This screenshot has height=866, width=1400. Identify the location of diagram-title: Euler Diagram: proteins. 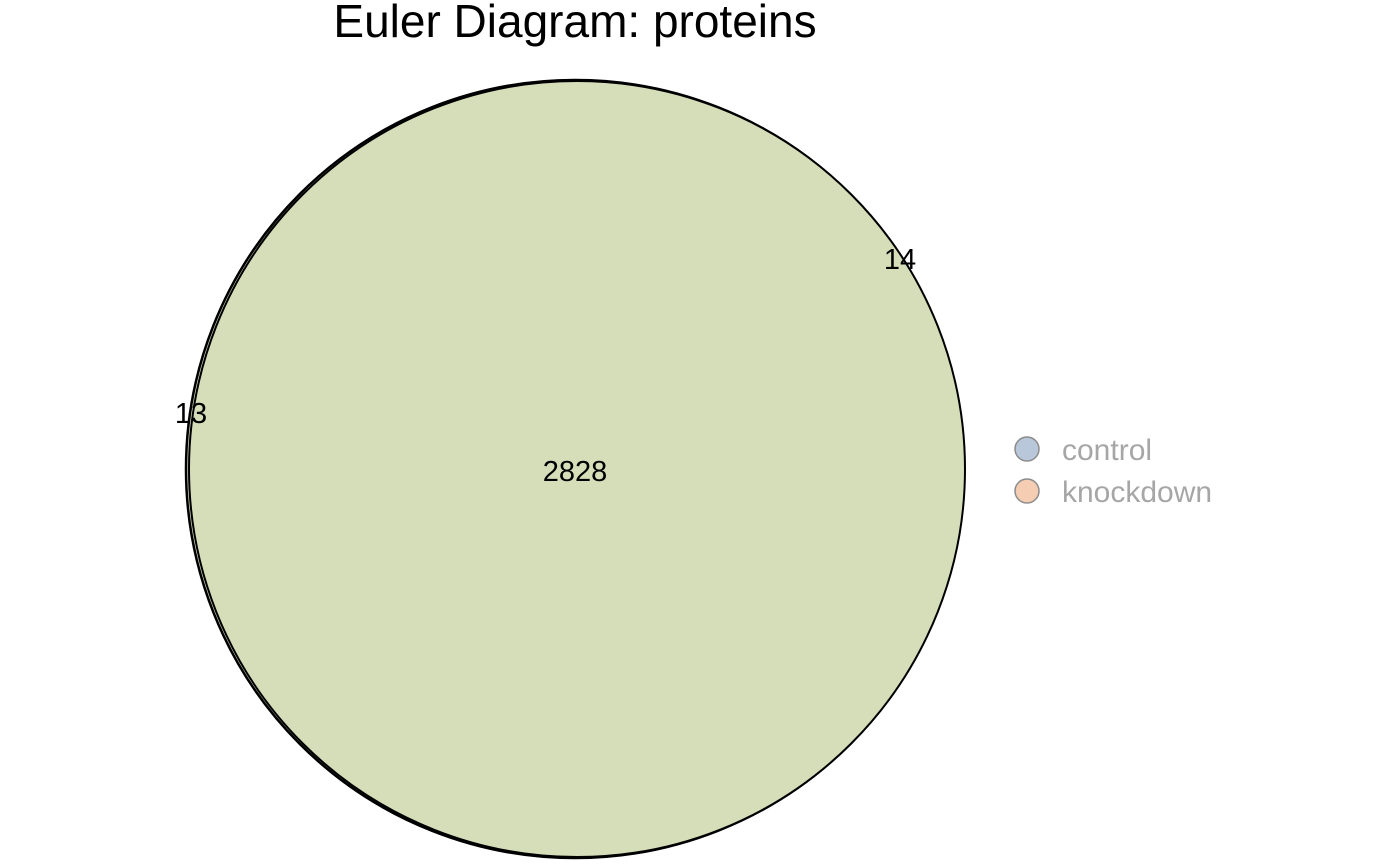
(574, 23).